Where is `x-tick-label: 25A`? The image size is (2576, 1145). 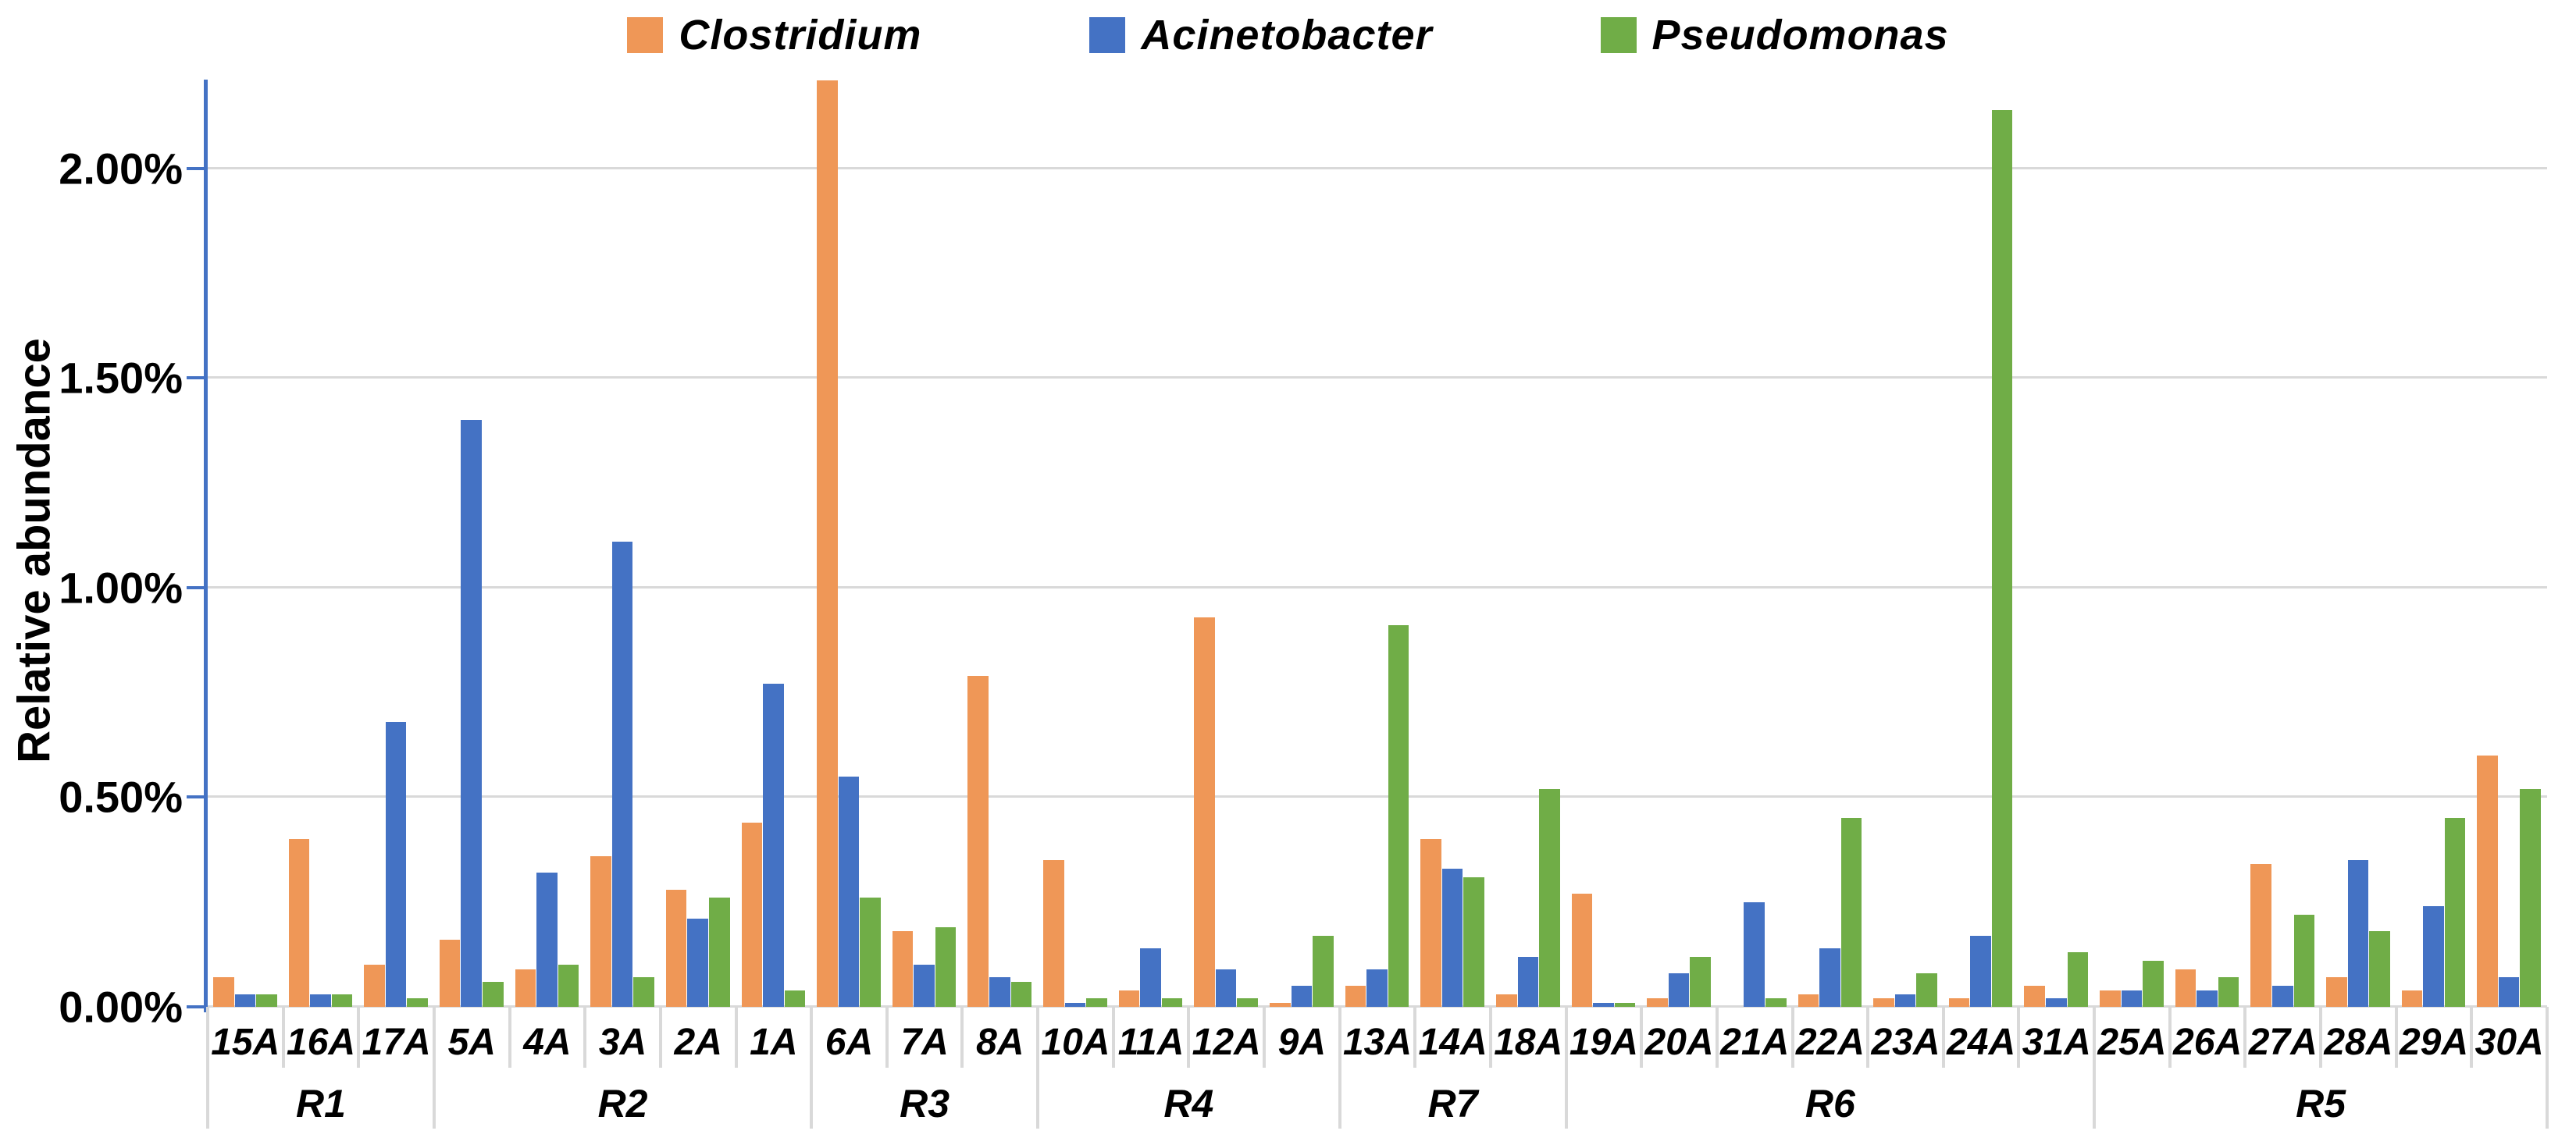 x-tick-label: 25A is located at coordinates (2132, 1042).